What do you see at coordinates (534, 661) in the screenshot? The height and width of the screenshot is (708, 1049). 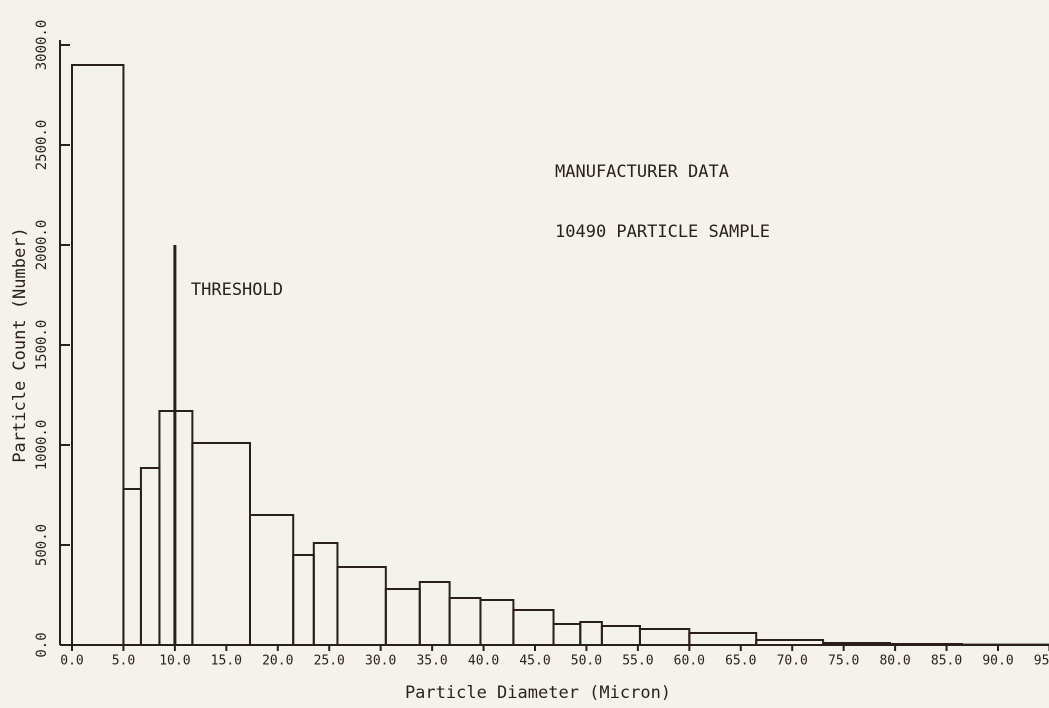 I see `x-tick-label: 45.0` at bounding box center [534, 661].